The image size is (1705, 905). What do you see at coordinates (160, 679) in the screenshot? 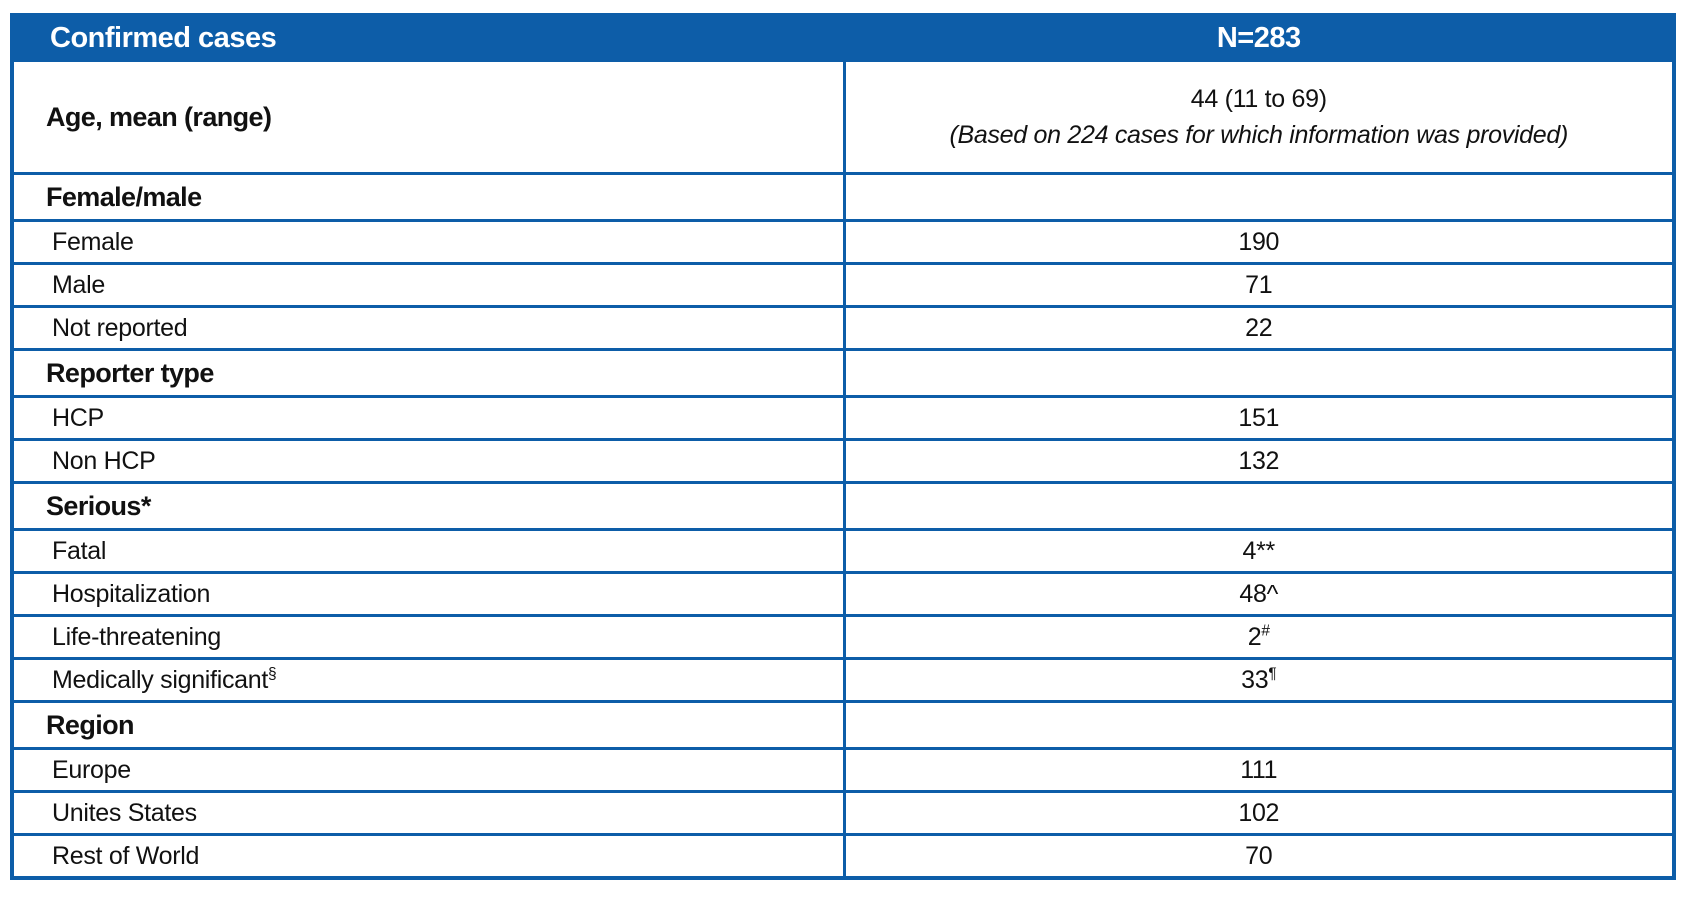
I see `row-label-text: Medically significant` at bounding box center [160, 679].